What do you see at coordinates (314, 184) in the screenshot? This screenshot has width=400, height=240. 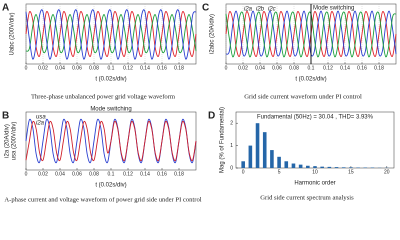 I see `x-axis-label: Harmonic order` at bounding box center [314, 184].